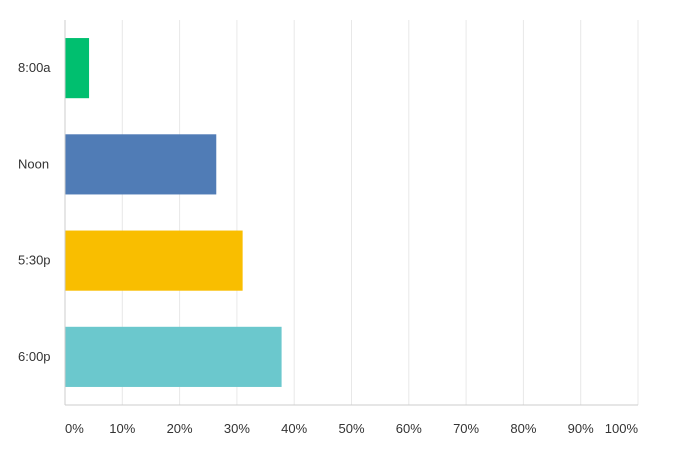 This screenshot has width=687, height=458. What do you see at coordinates (34, 356) in the screenshot?
I see `category-label: 6:00p` at bounding box center [34, 356].